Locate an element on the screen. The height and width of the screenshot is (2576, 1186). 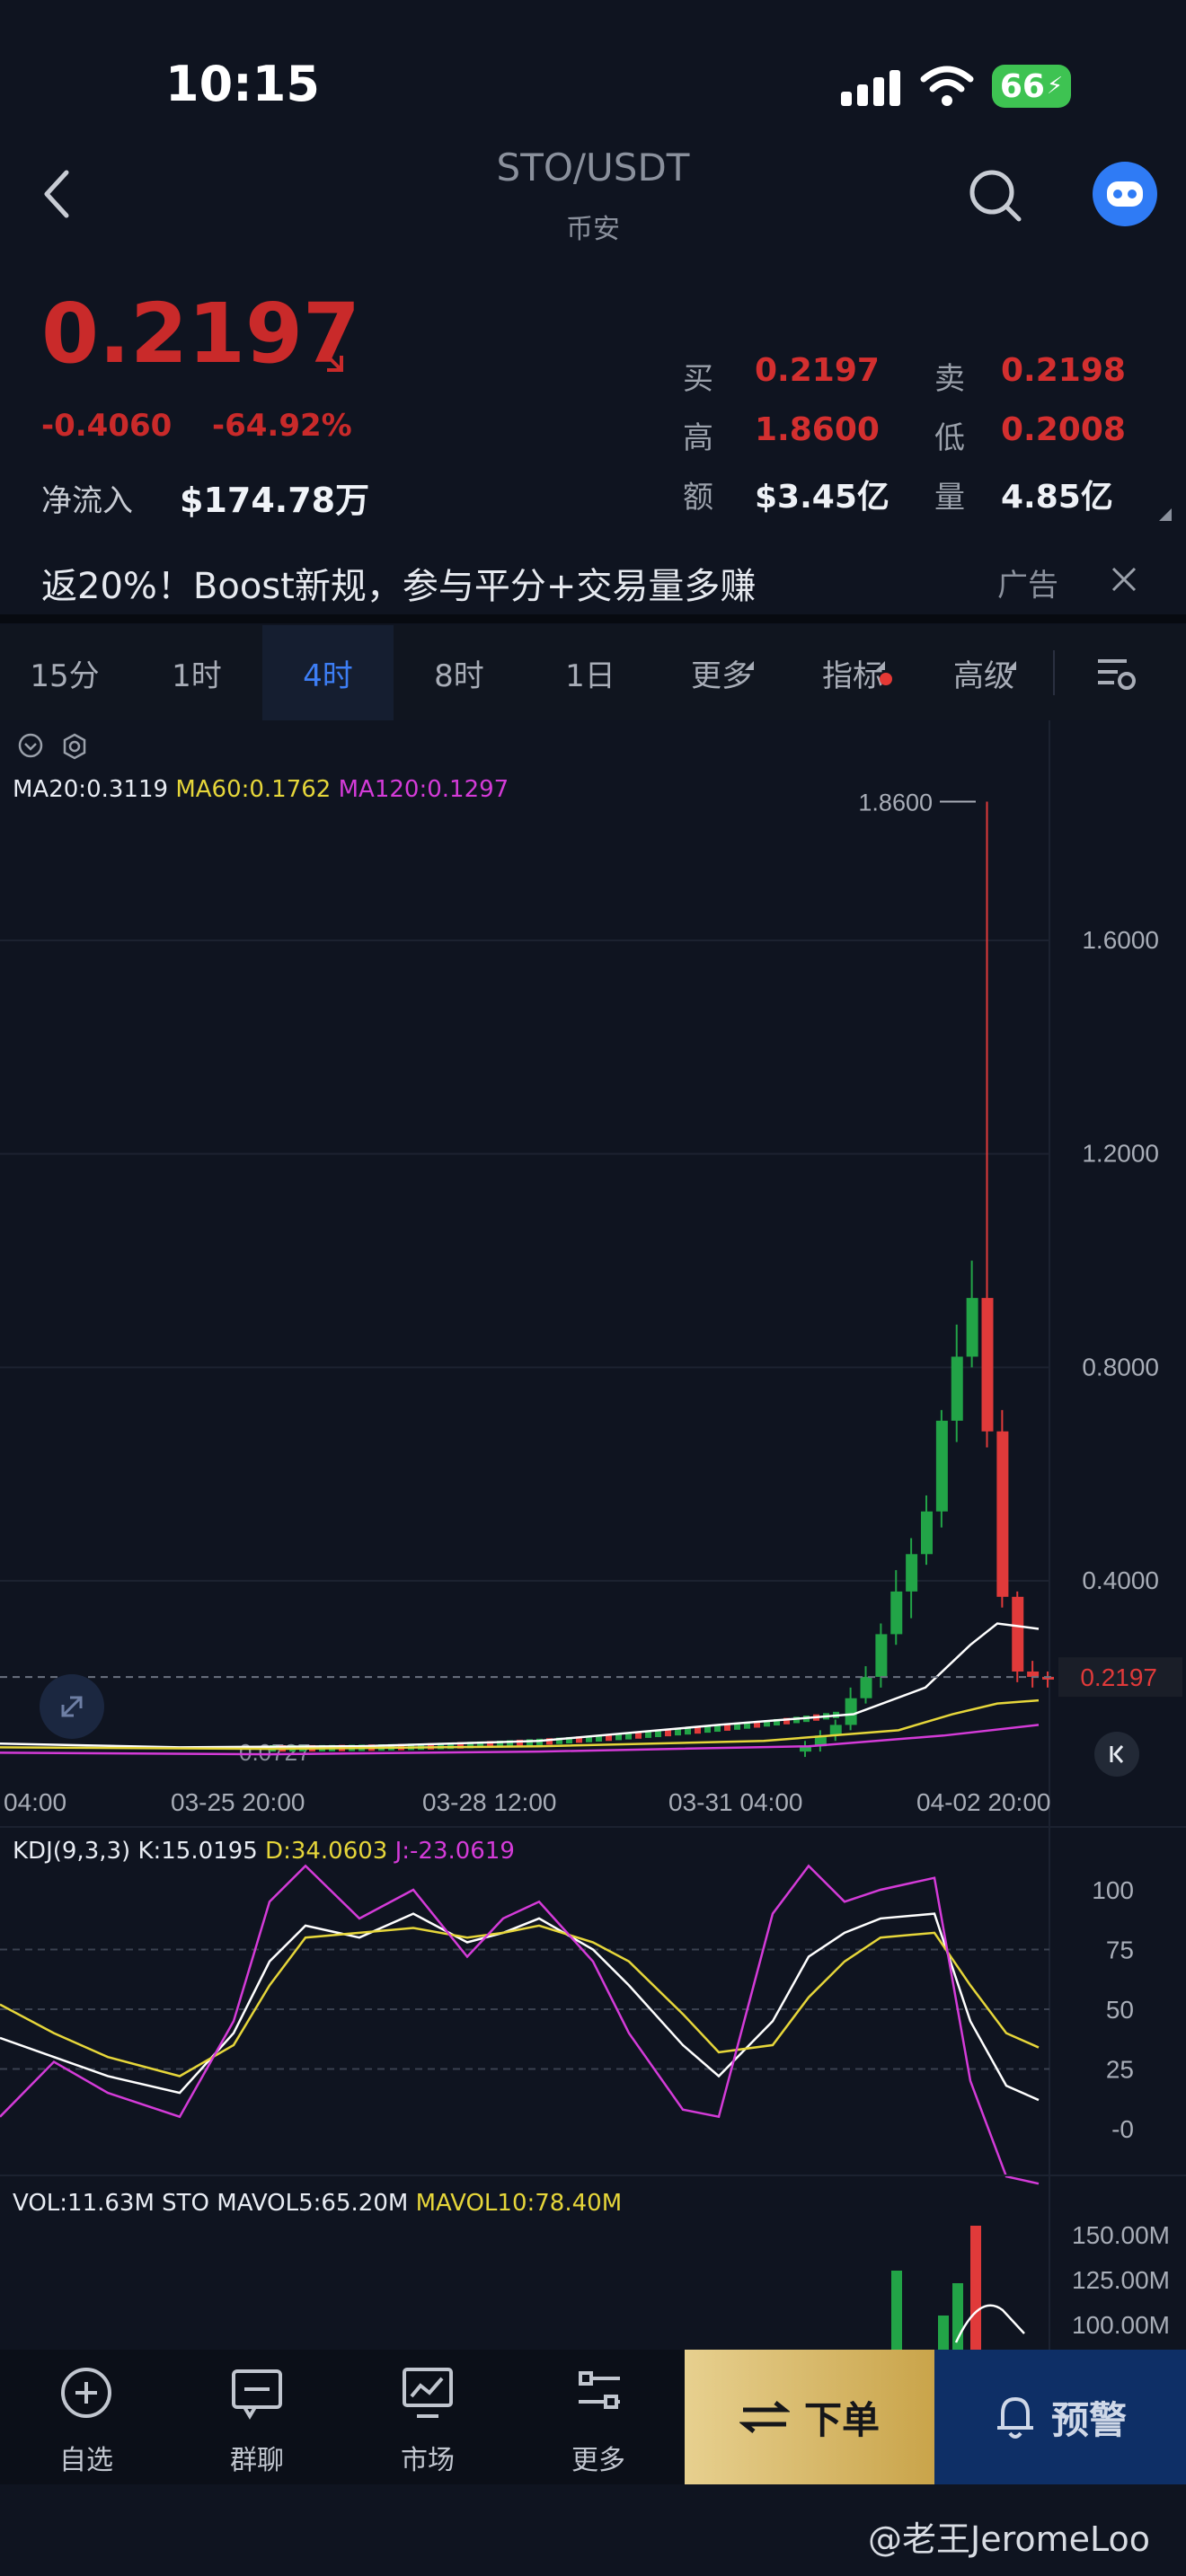
last-price: 0.2197 is located at coordinates (201, 334).